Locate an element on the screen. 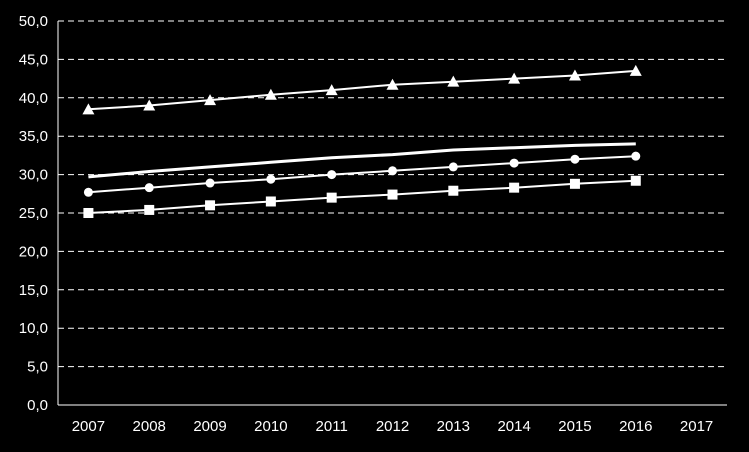 This screenshot has width=749, height=452. x-tick-label: 2016 is located at coordinates (635, 426).